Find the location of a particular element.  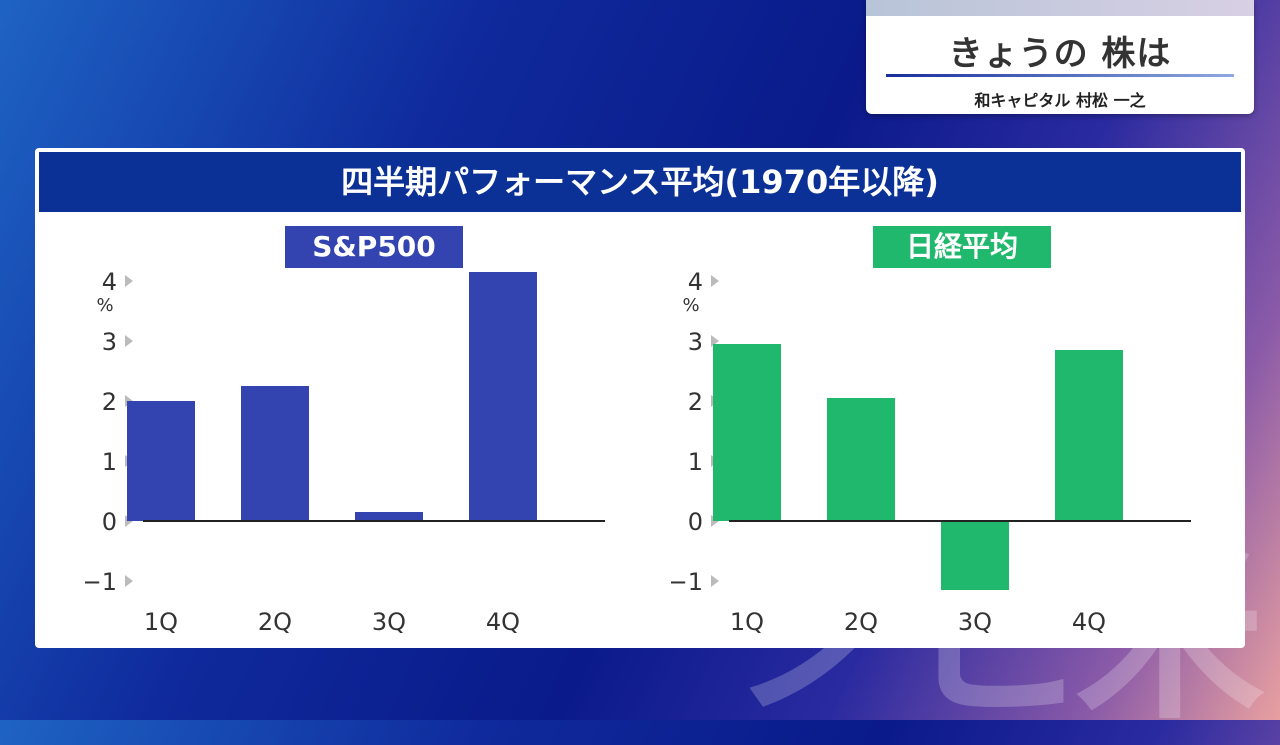

sp500-y-unit: % is located at coordinates (104, 305).